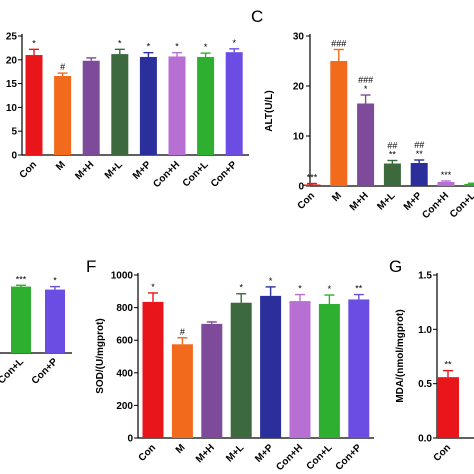  Describe the element at coordinates (425, 439) in the screenshot. I see `y-tick-label: 0.0` at that location.